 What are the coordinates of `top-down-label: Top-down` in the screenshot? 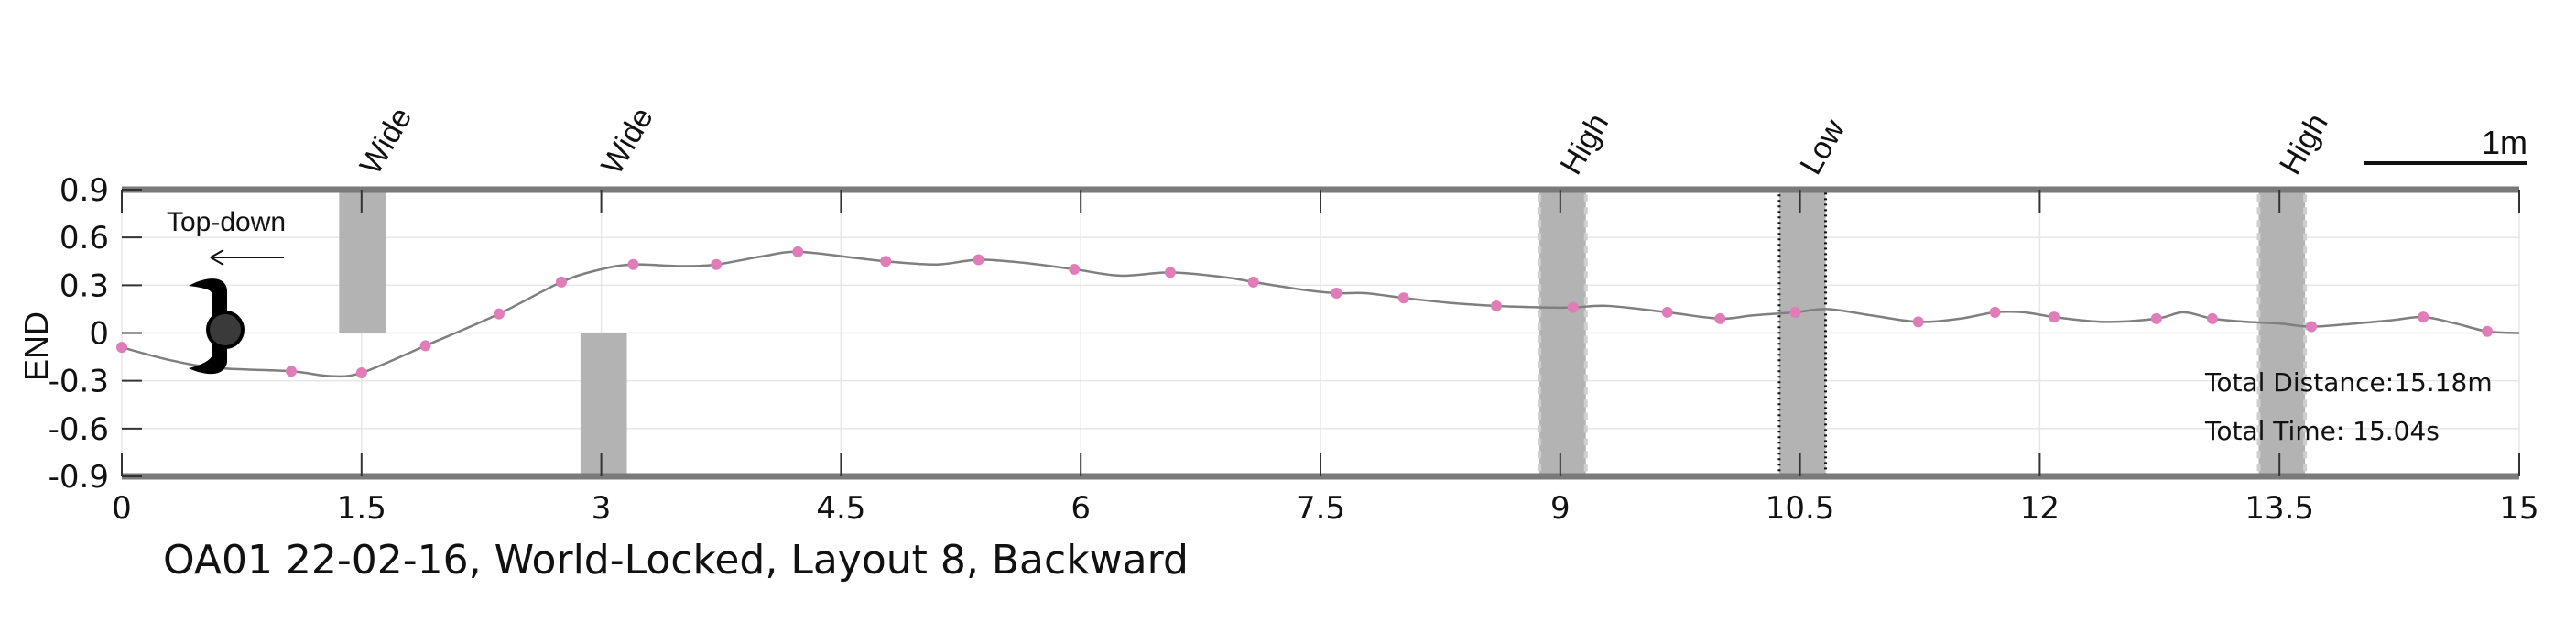 It's located at (226, 222).